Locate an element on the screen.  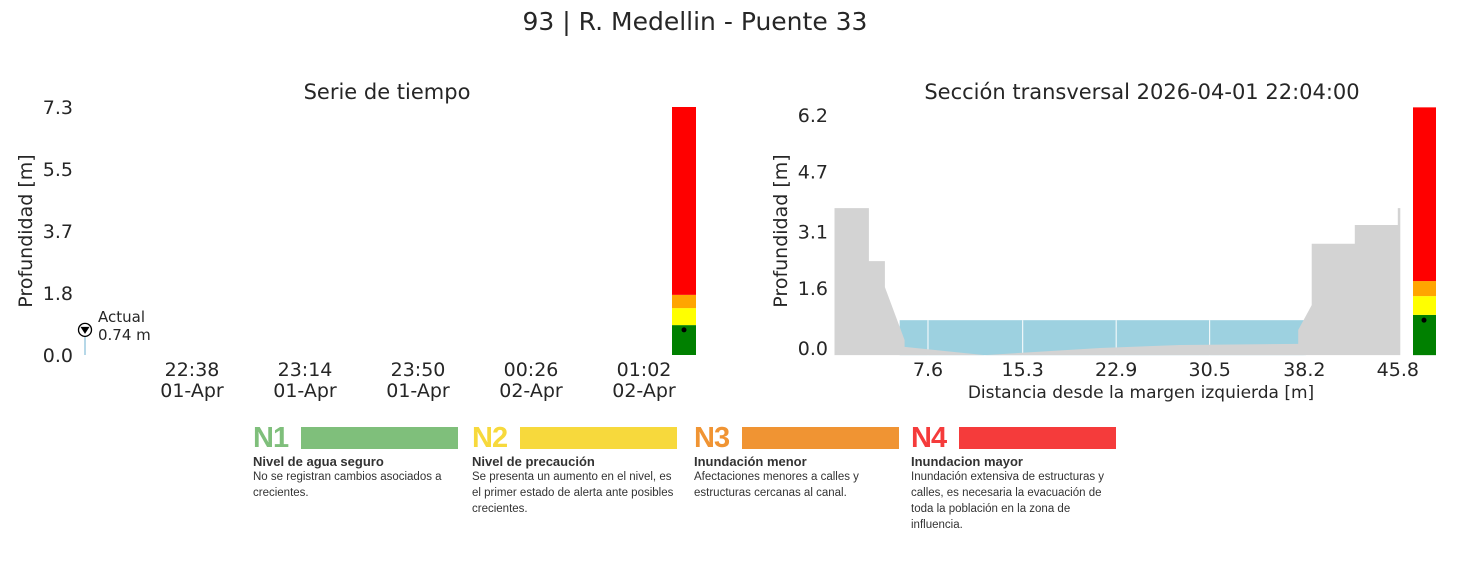
y-tick-label: 5.5 is located at coordinates (58, 170).